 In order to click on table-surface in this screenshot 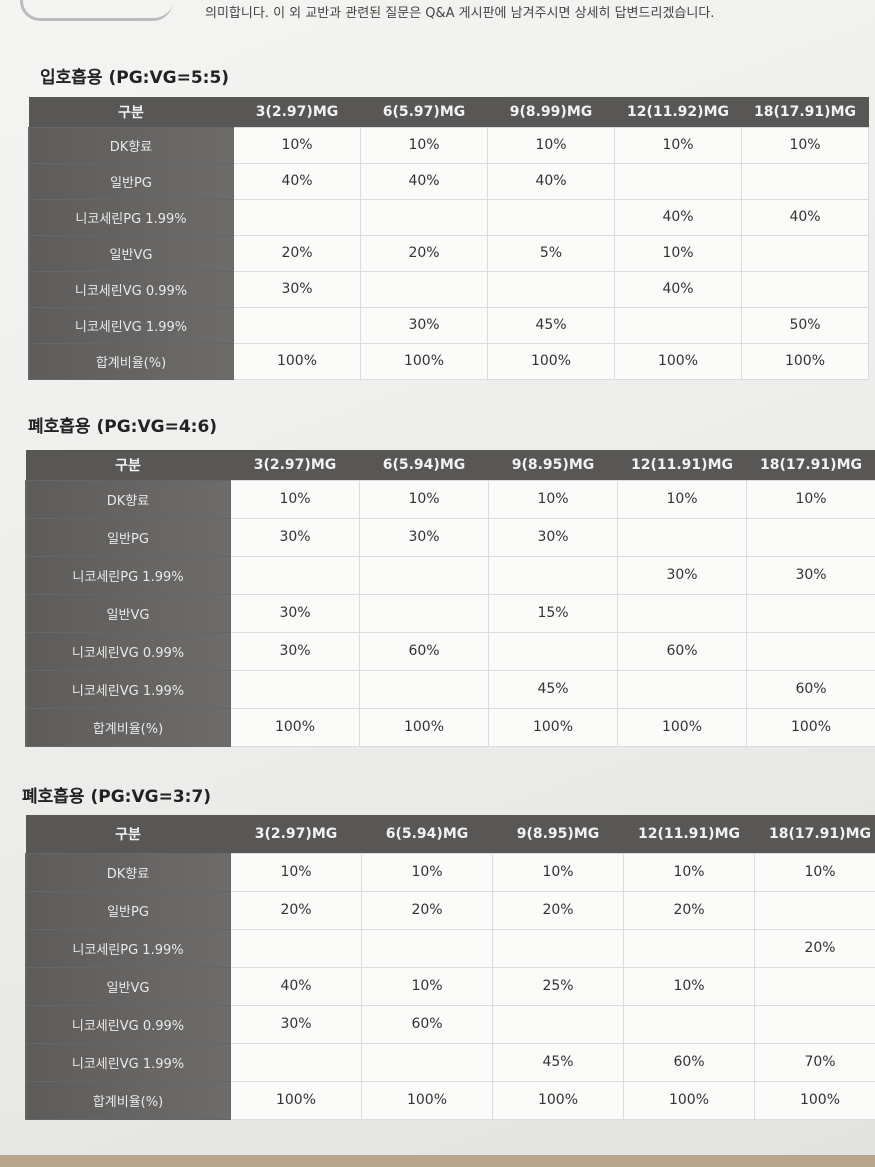, I will do `click(437, 1161)`.